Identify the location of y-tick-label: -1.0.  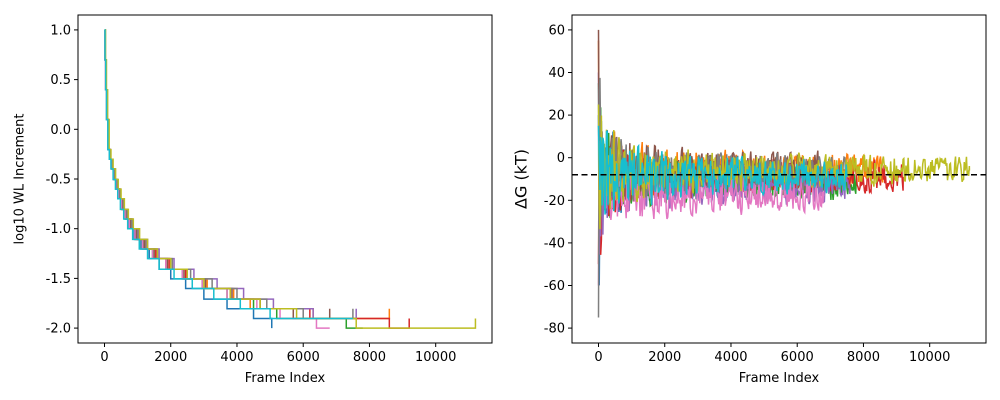
(58, 229).